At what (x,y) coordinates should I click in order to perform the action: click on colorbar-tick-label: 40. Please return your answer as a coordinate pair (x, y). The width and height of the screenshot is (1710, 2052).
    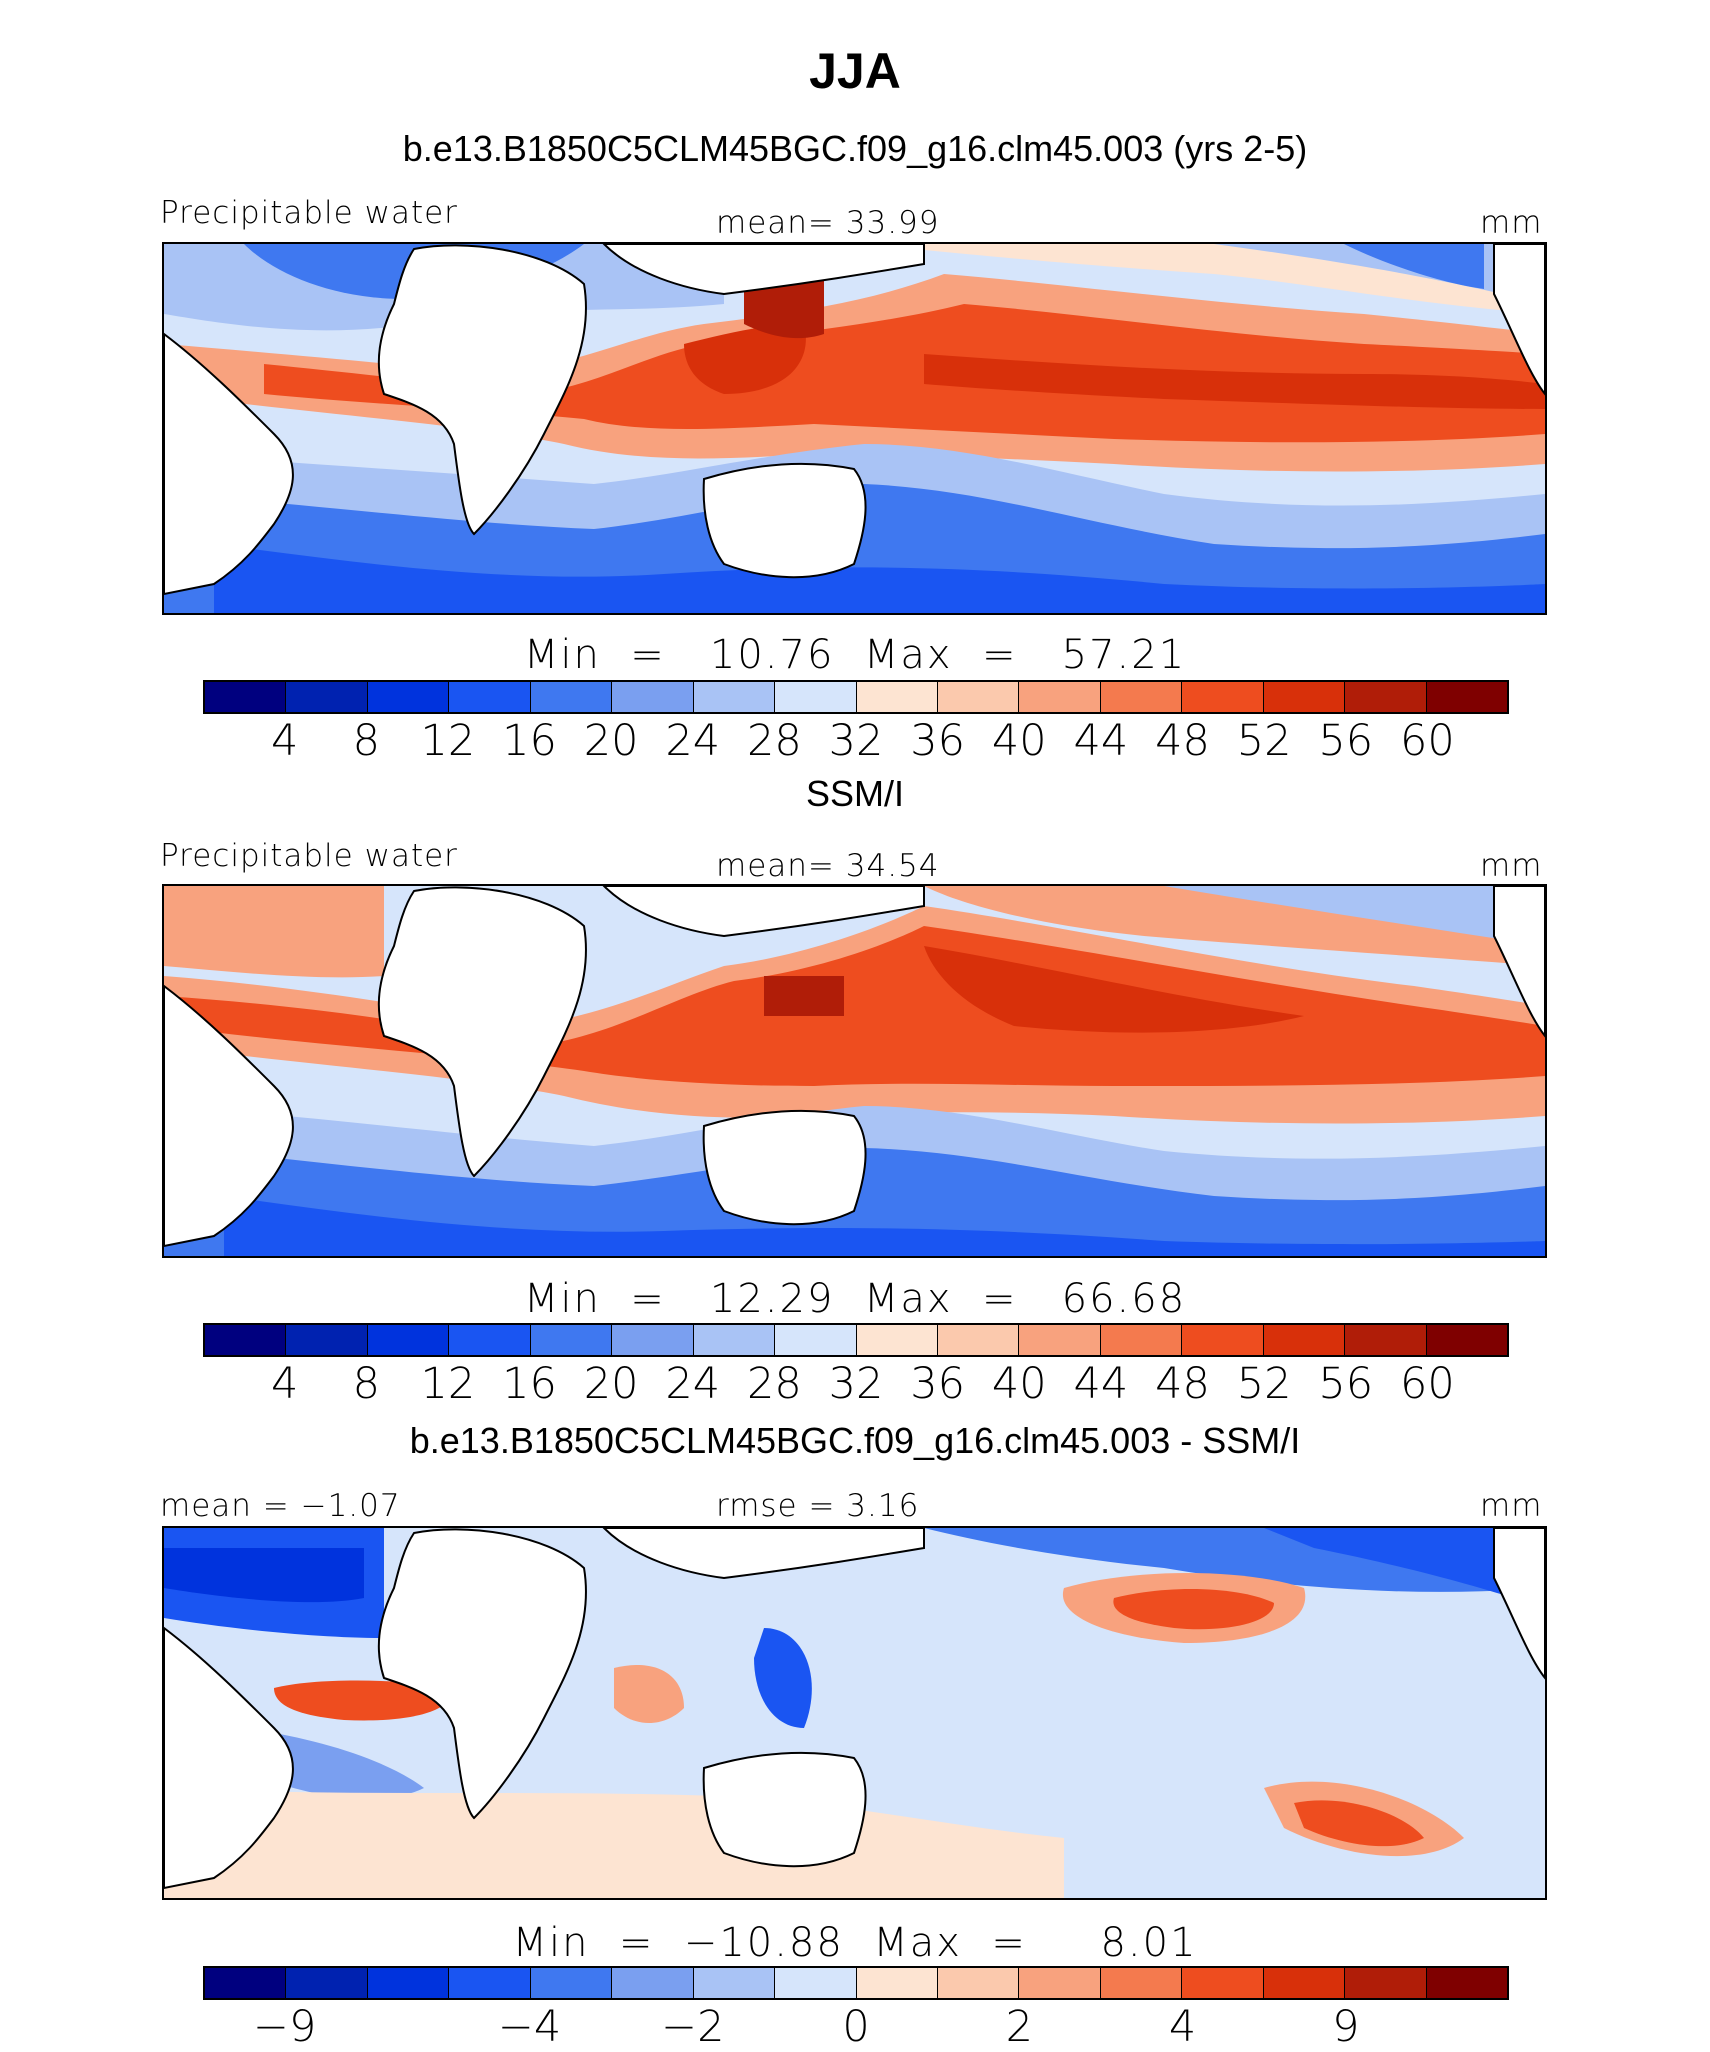
    Looking at the image, I should click on (1019, 1384).